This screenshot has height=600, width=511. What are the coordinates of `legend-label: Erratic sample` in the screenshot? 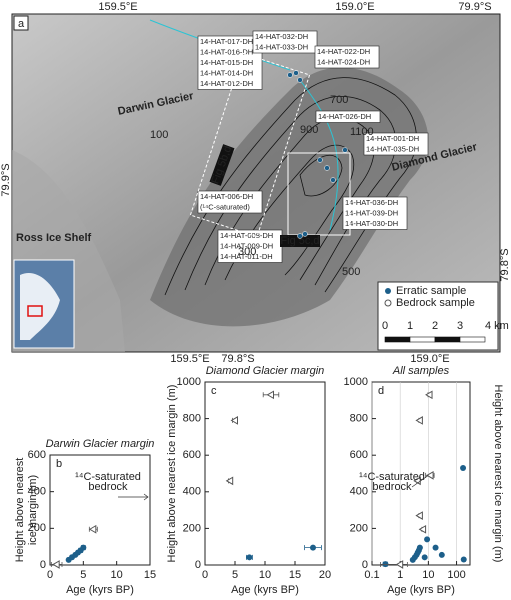 It's located at (431, 291).